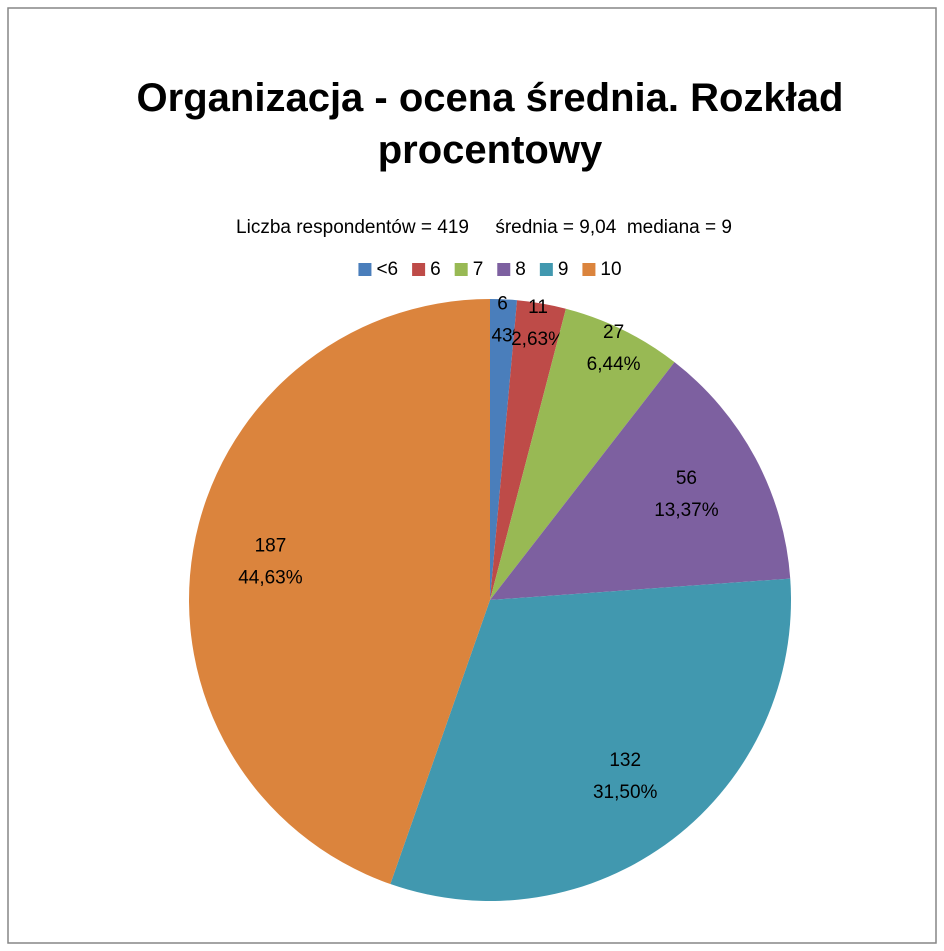 This screenshot has height=951, width=944. I want to click on legend-label: 8, so click(520, 269).